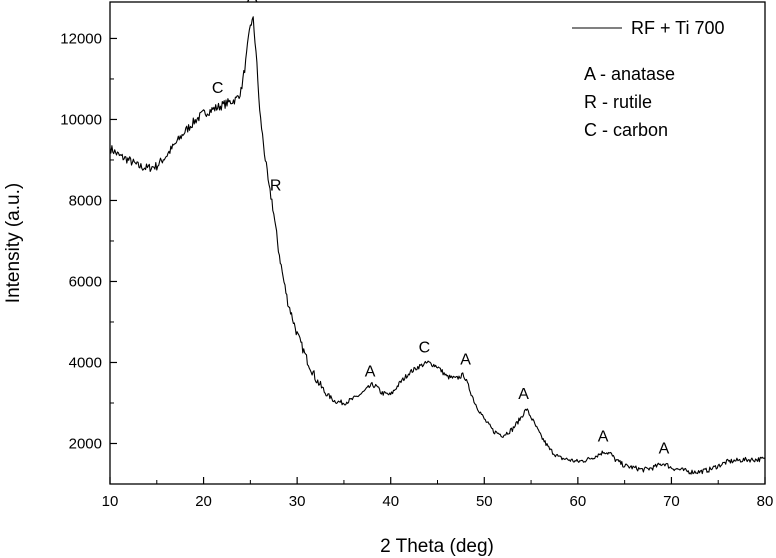  What do you see at coordinates (484, 501) in the screenshot?
I see `x-tick-label: 50` at bounding box center [484, 501].